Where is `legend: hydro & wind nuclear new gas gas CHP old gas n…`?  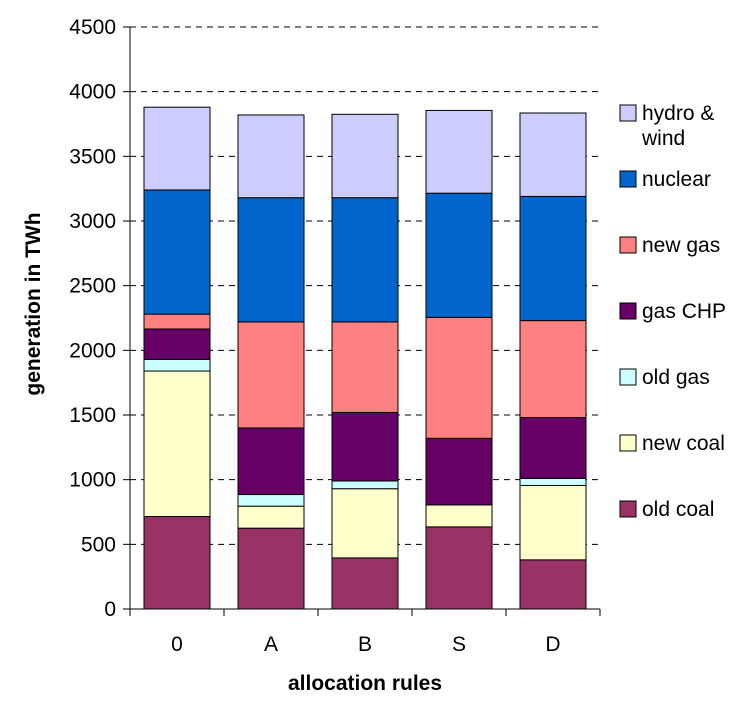
legend: hydro & wind nuclear new gas gas CHP old gas n… is located at coordinates (672, 311).